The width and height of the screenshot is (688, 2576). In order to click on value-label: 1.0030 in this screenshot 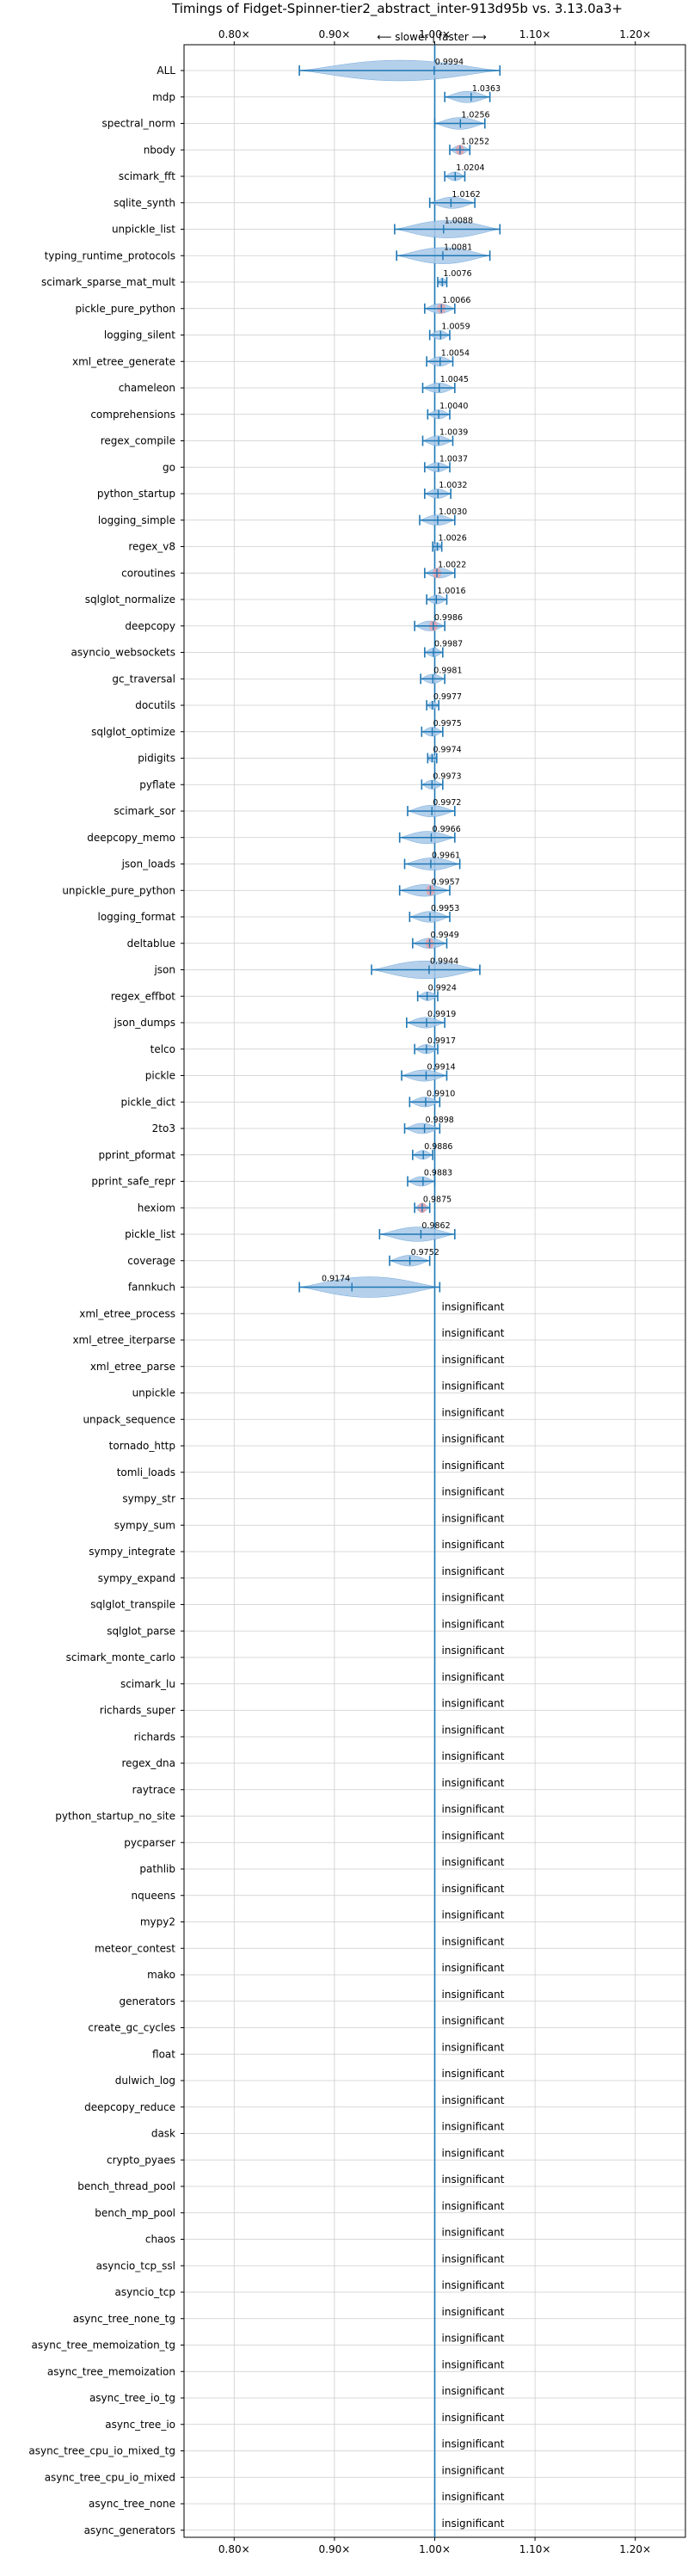, I will do `click(453, 512)`.